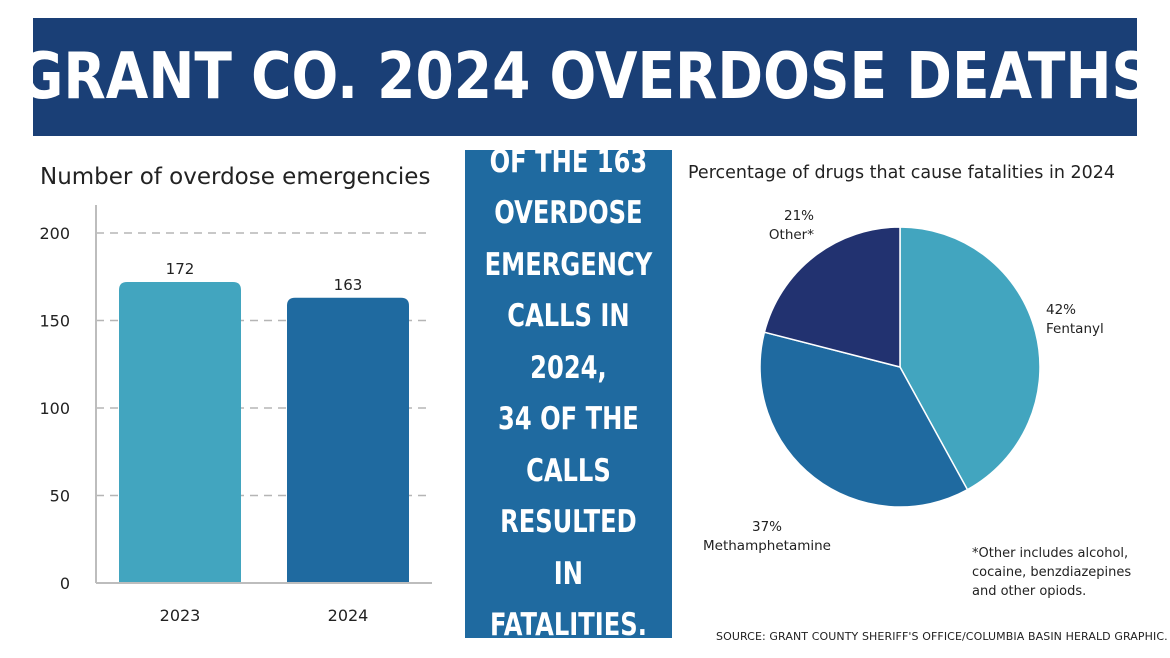 The image size is (1170, 658). I want to click on pie-label-other-name: Other*, so click(791, 235).